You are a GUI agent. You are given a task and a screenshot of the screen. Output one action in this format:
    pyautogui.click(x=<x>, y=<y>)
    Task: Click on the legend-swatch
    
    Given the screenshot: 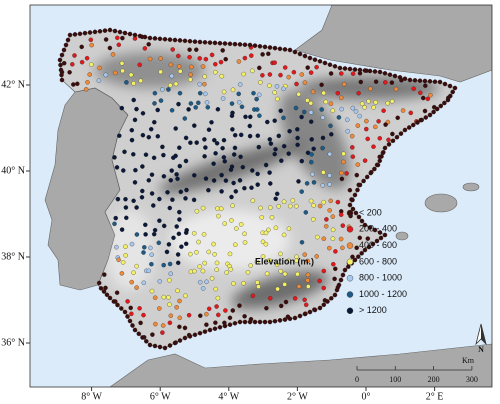 What is the action you would take?
    pyautogui.click(x=350, y=294)
    